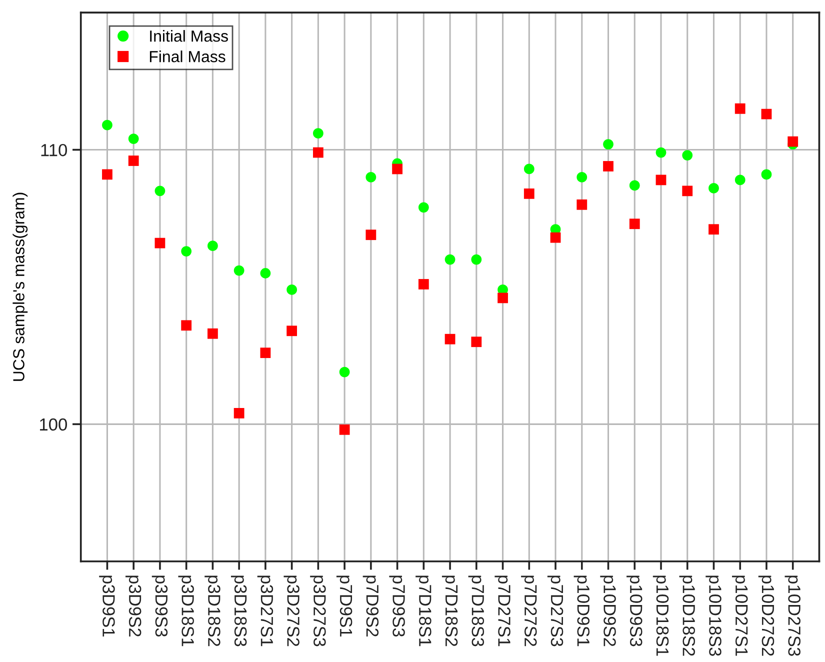  I want to click on x-tick-label: p7D18S1, so click(424, 611).